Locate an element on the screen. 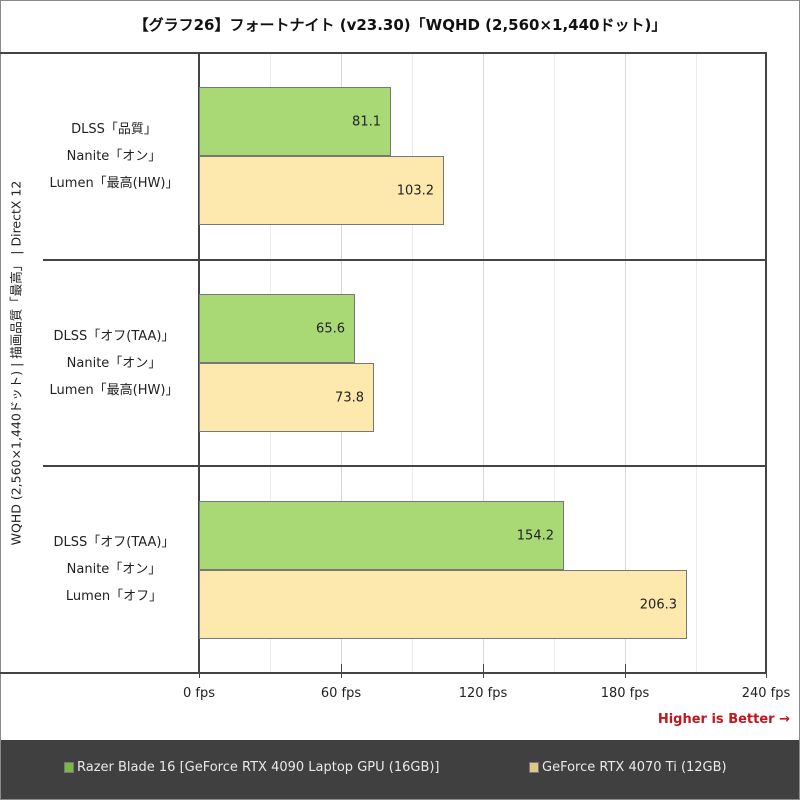  bar-rtx4070ti: 103.2 is located at coordinates (321, 190).